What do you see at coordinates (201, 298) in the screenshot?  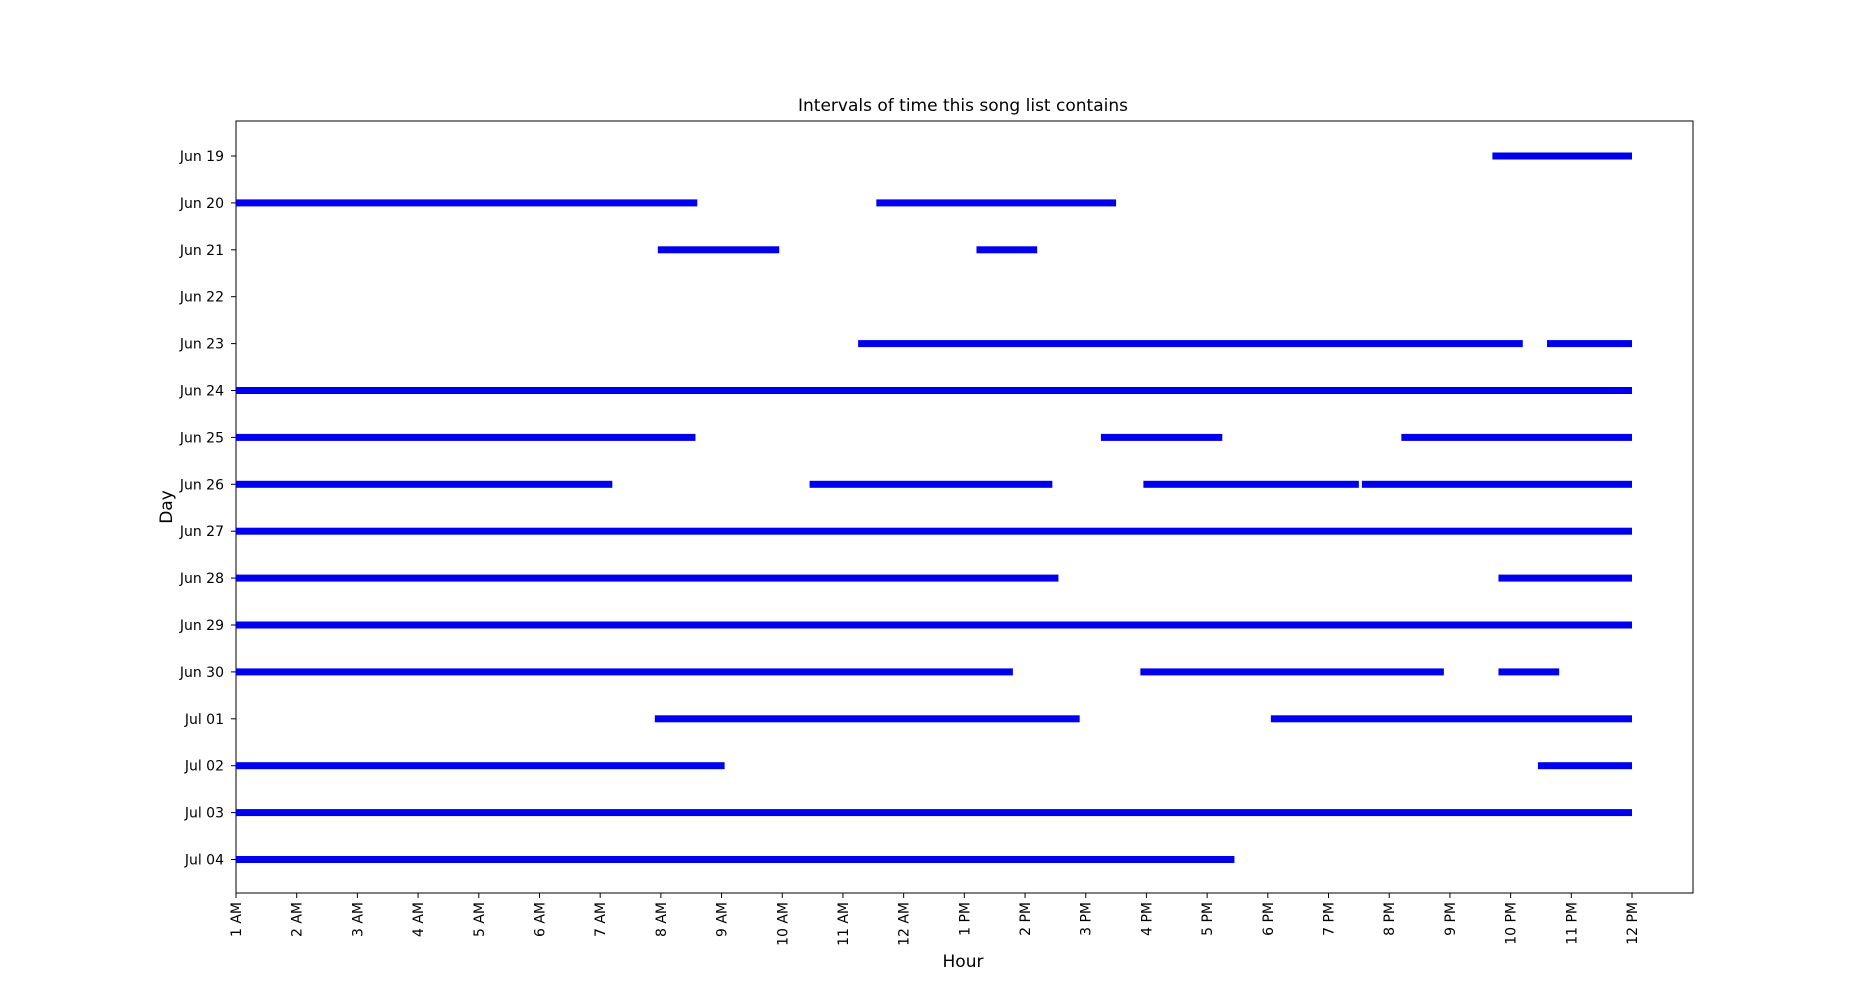 I see `y-tick-label: Jun 22` at bounding box center [201, 298].